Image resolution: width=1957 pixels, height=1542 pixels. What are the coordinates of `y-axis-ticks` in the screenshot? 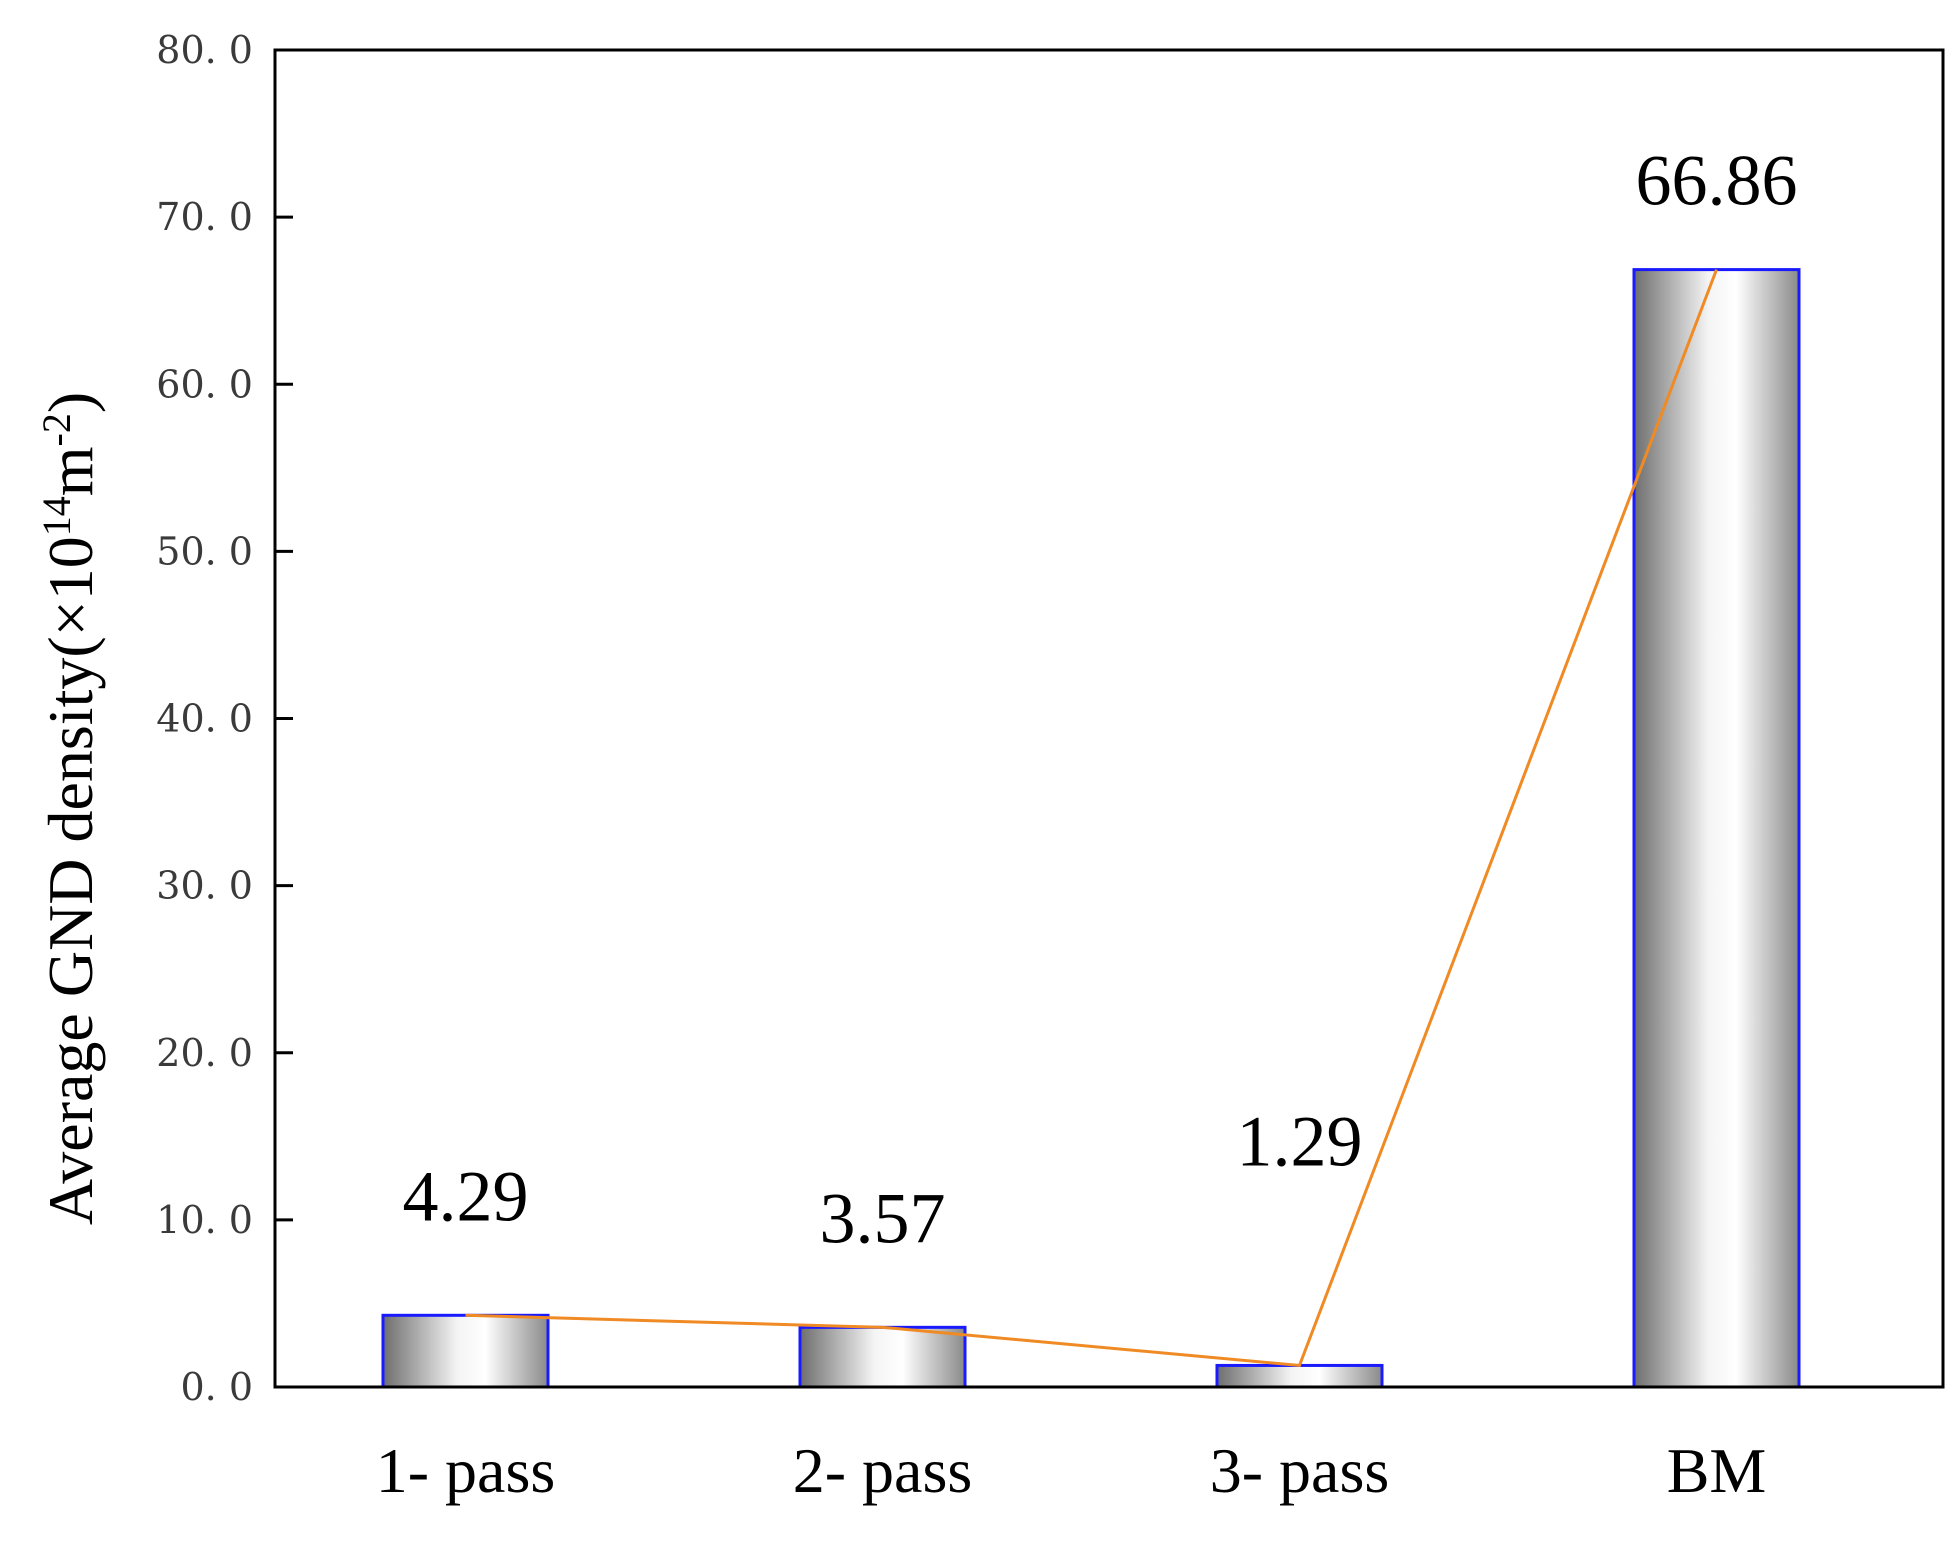 It's located at (284, 718).